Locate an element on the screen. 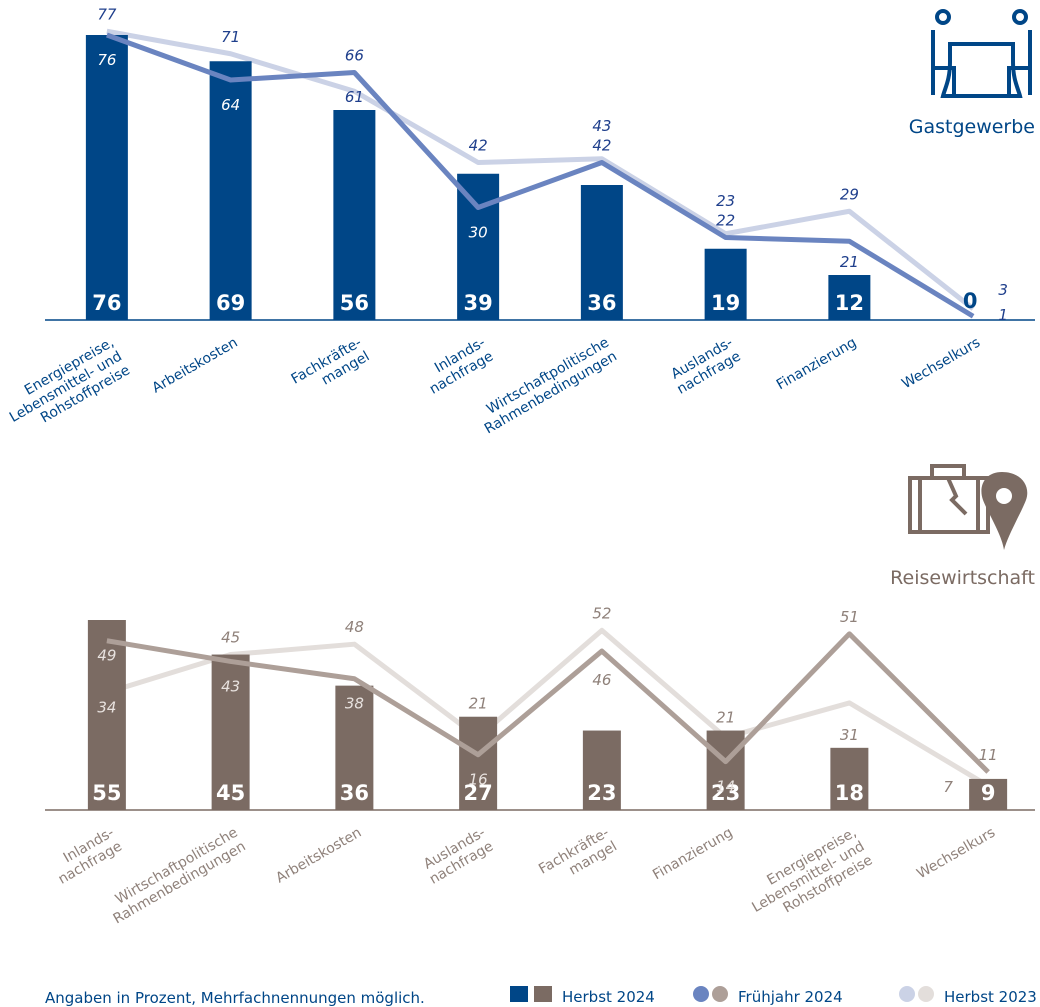  fruehjahr-2024-label-1: 43 is located at coordinates (230, 686).